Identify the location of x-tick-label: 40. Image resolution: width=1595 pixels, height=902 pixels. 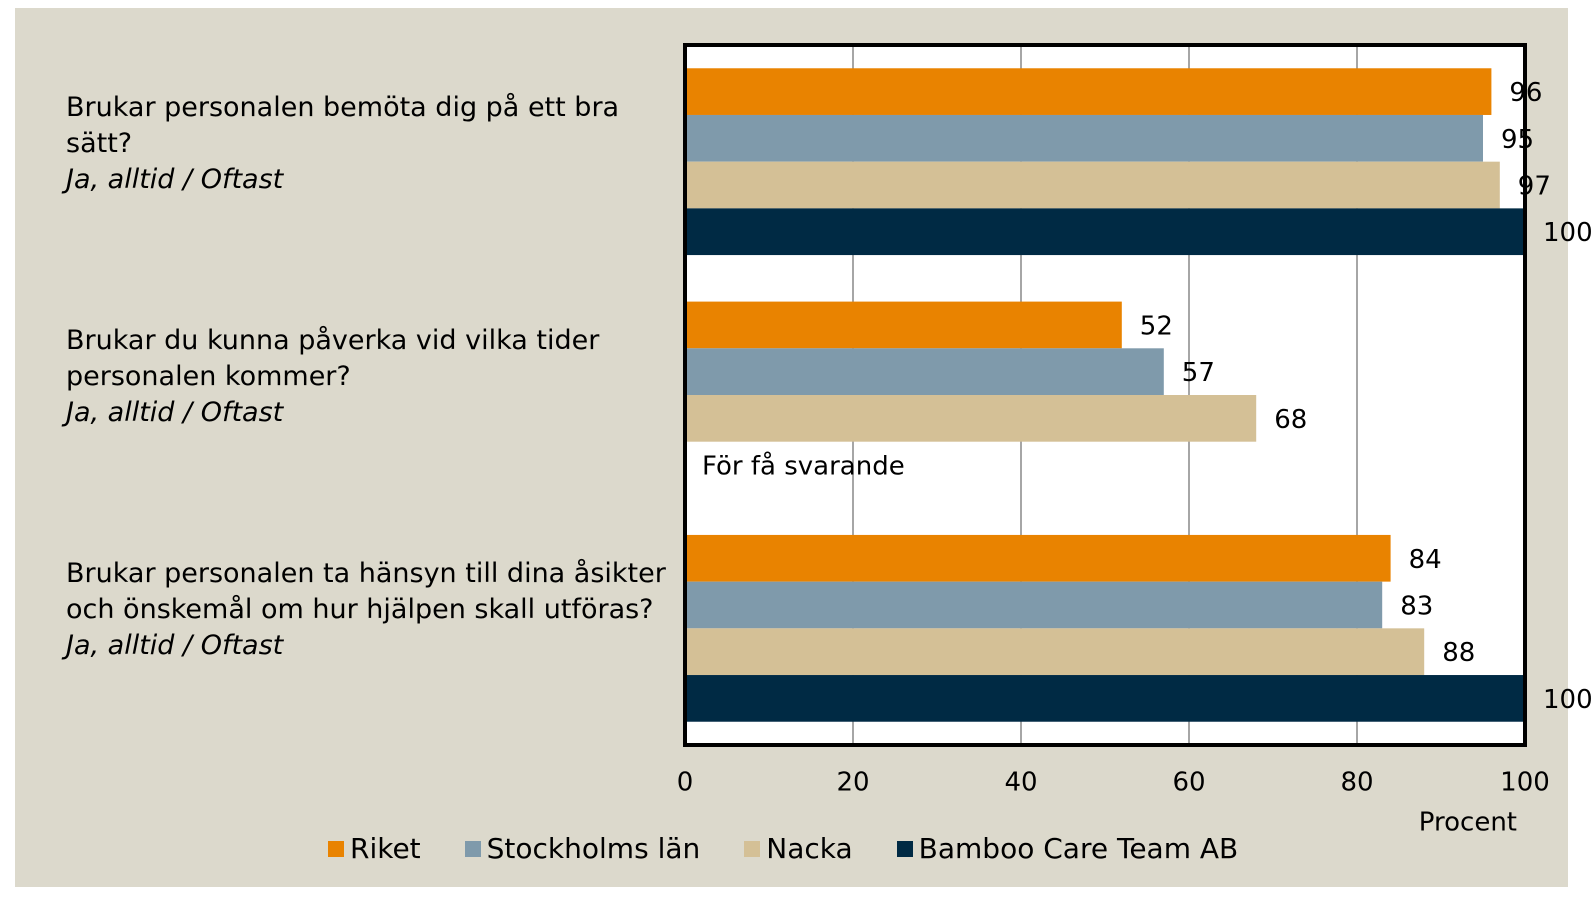
(1020, 783).